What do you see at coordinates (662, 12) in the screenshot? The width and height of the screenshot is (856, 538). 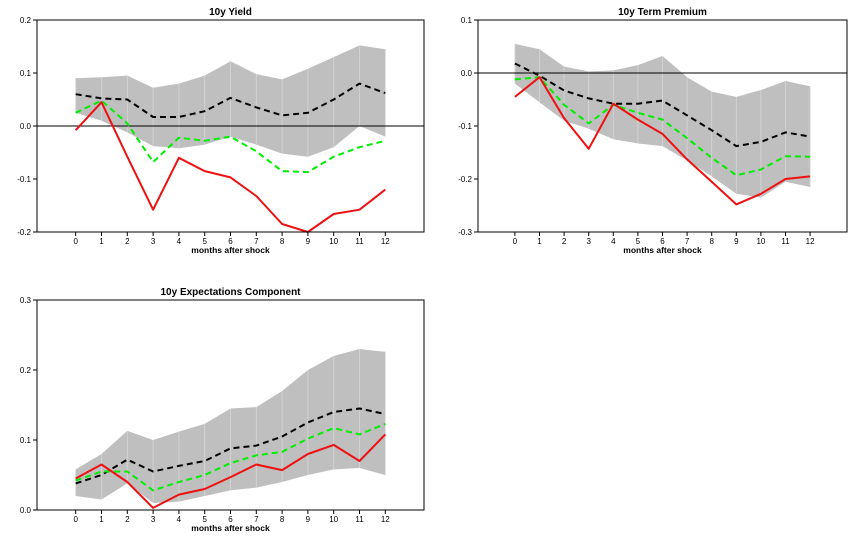 I see `chart-title: 10y Term Premium` at bounding box center [662, 12].